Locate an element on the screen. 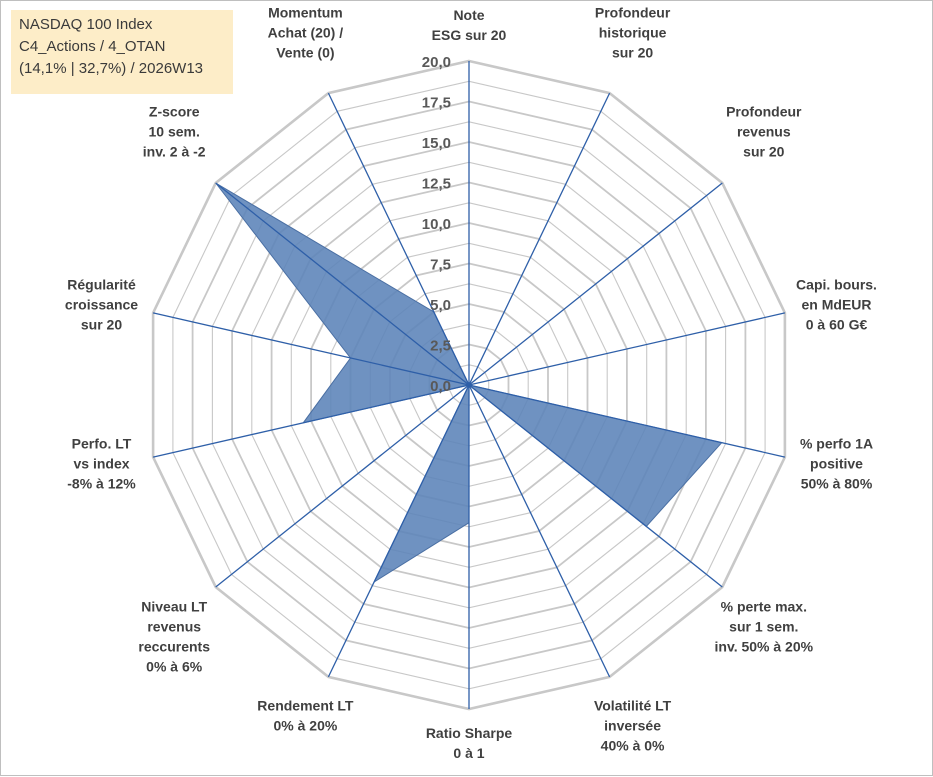 The width and height of the screenshot is (933, 777). axis-label-line: inv. 50% à 20% is located at coordinates (764, 647).